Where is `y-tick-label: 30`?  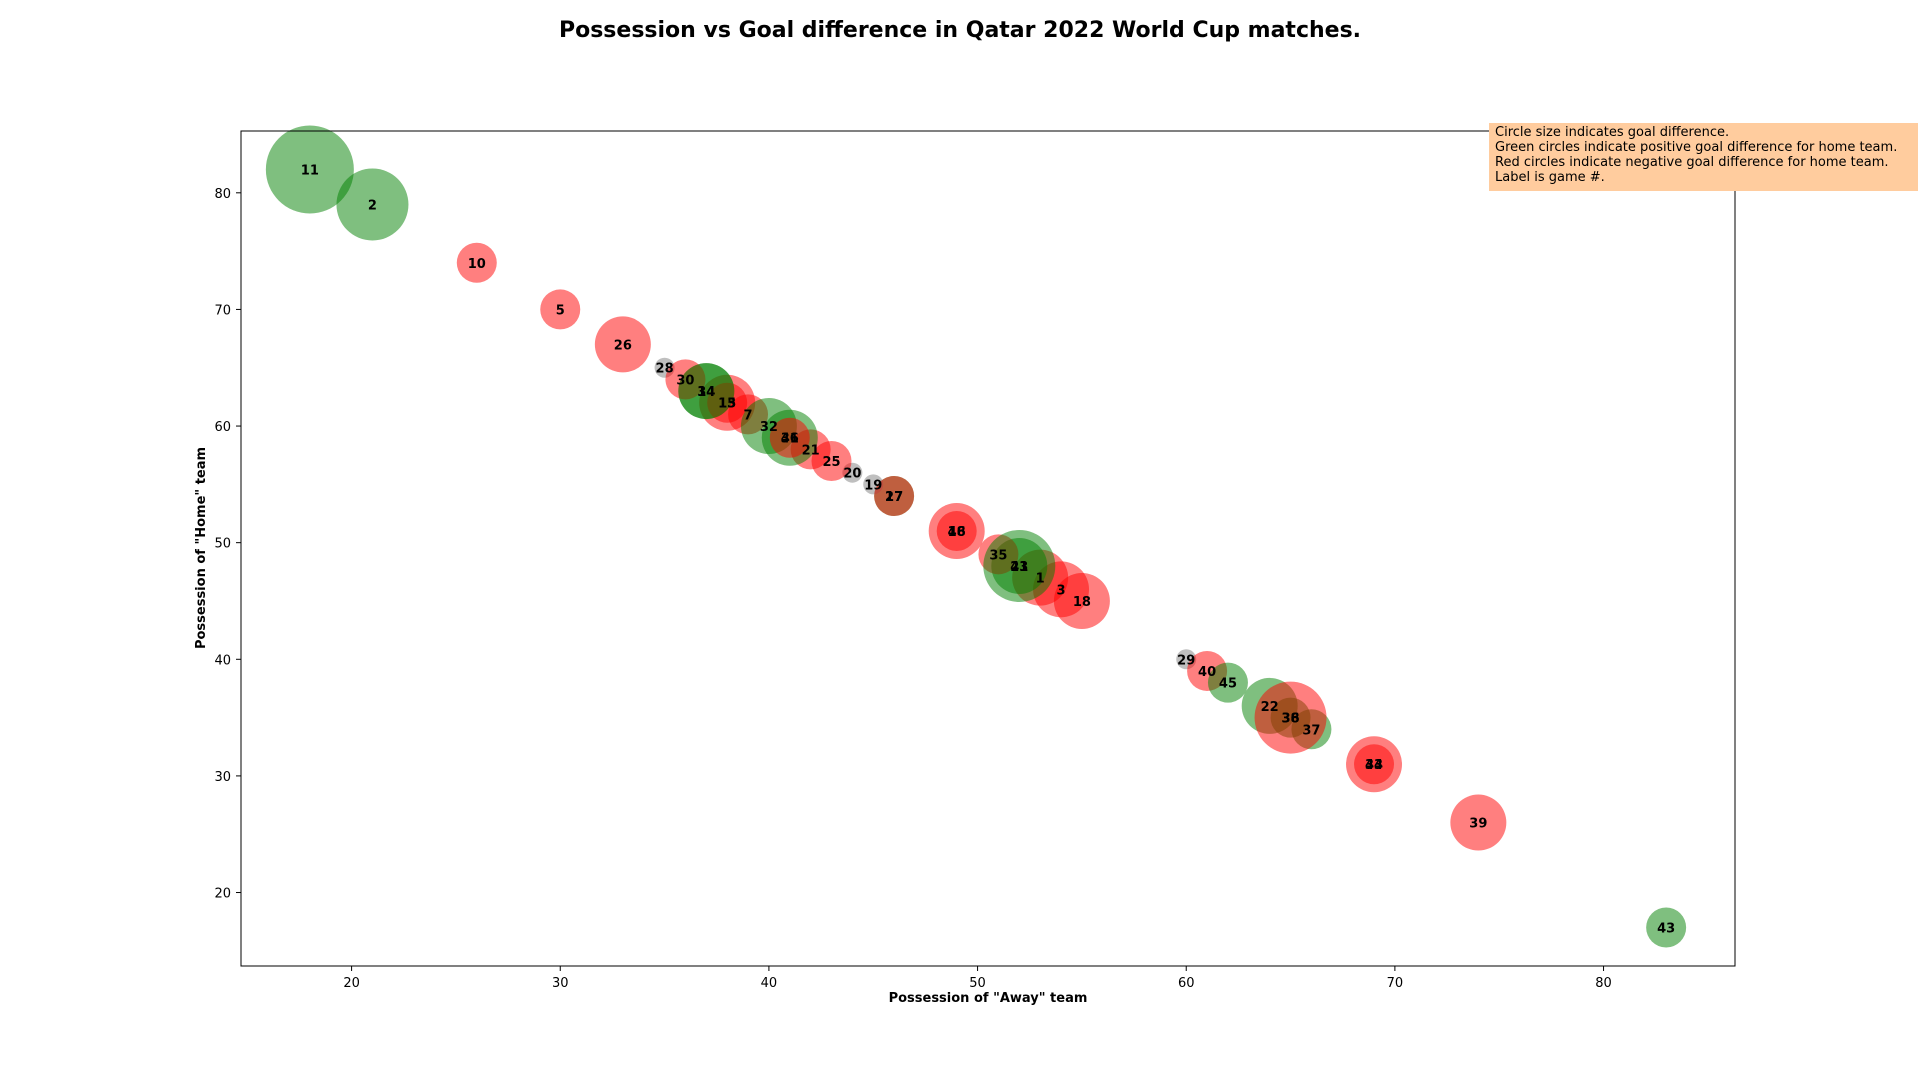 y-tick-label: 30 is located at coordinates (222, 777).